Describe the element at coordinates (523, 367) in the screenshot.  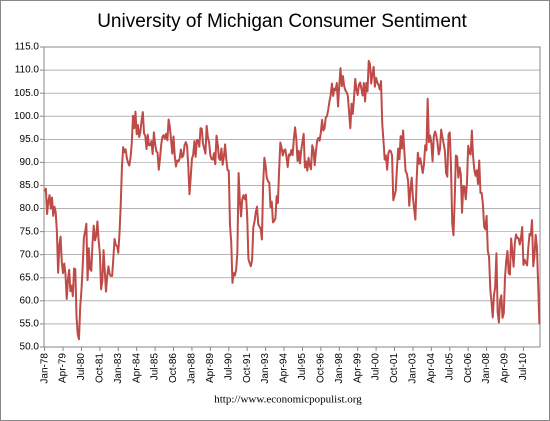
I see `x-tick-label: Jul-10` at that location.